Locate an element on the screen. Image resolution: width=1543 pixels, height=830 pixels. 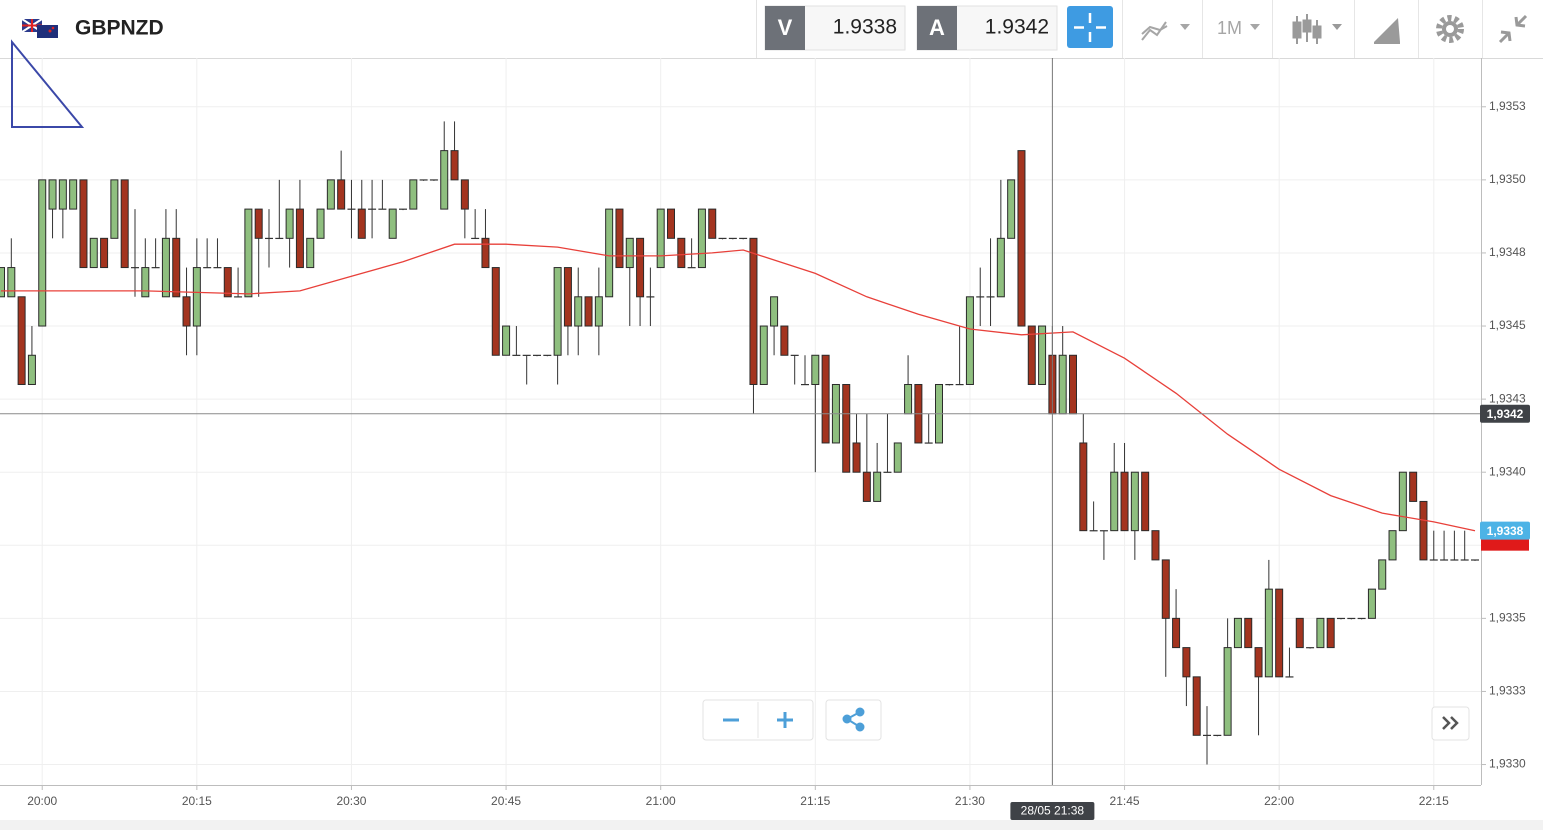
y-tick-label: 1,9330 is located at coordinates (1507, 764).